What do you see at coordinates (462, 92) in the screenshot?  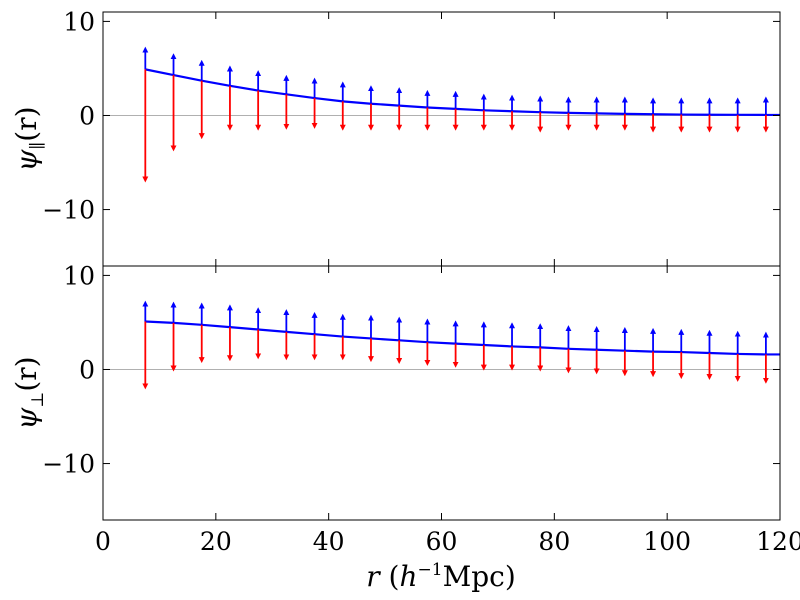 I see `top-panel-model-line` at bounding box center [462, 92].